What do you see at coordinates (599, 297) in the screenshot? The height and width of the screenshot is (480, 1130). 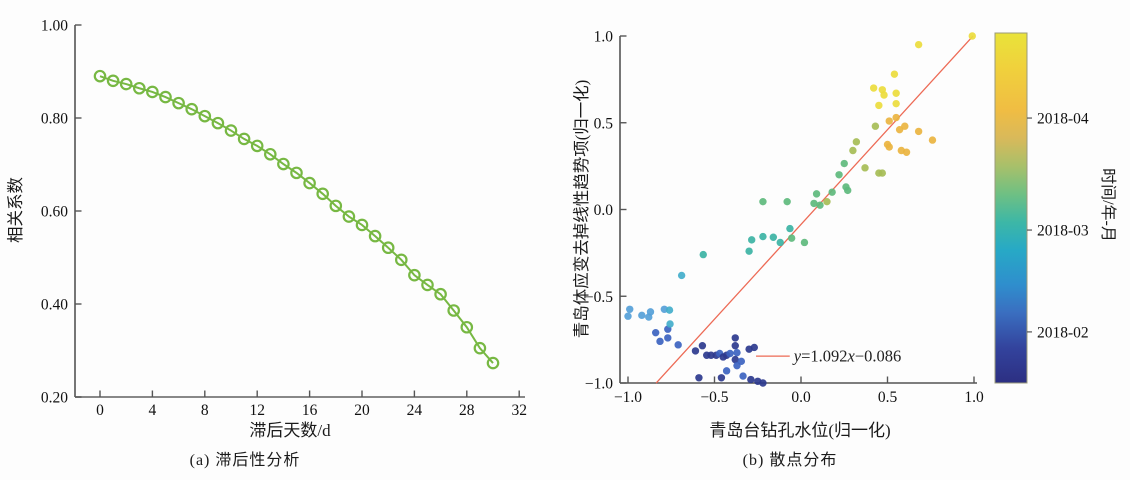 I see `y-tick-label: −0.5` at bounding box center [599, 297].